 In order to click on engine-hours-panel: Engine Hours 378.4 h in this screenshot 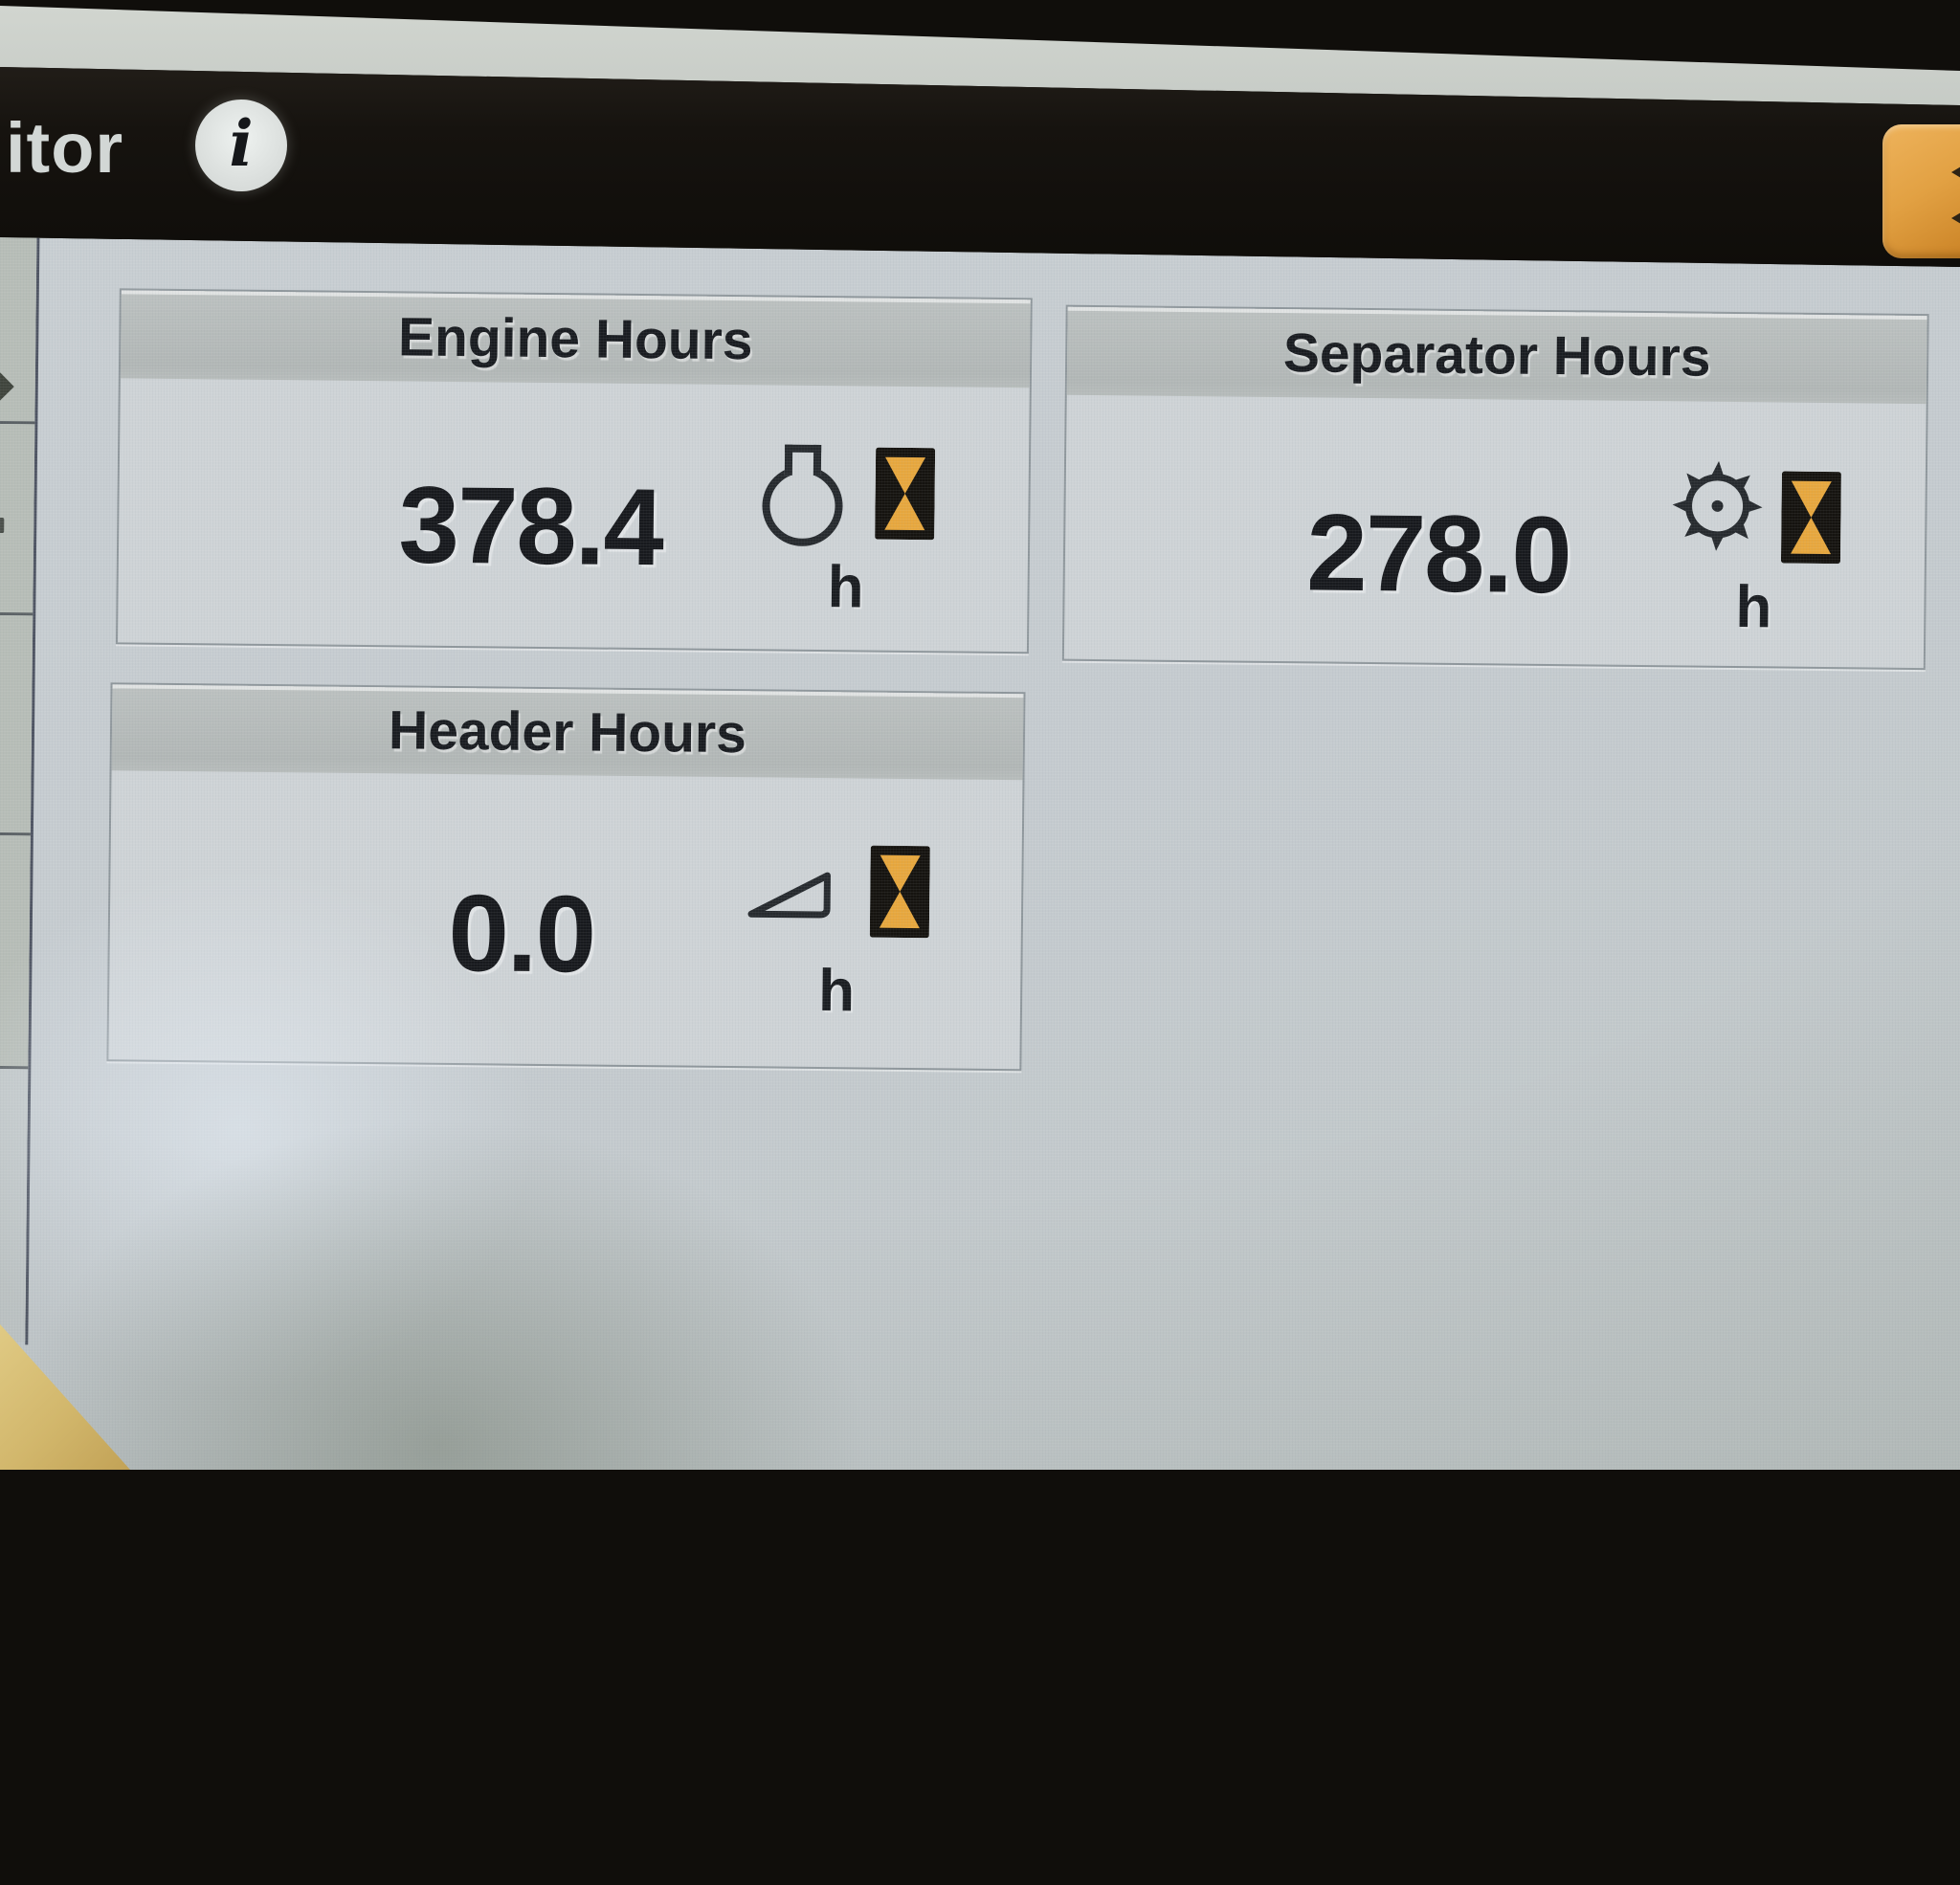, I will do `click(574, 471)`.